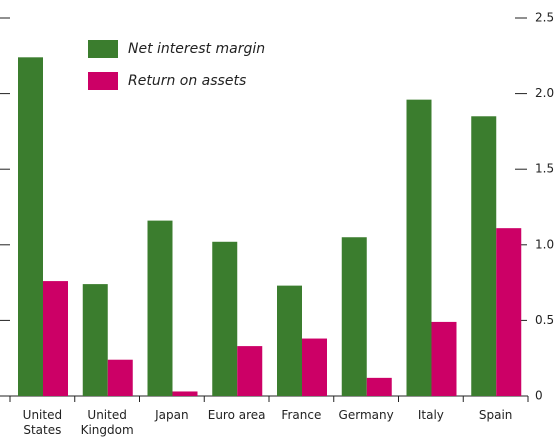 This screenshot has height=445, width=558. Describe the element at coordinates (172, 415) in the screenshot. I see `x-tick-label: Japan` at that location.